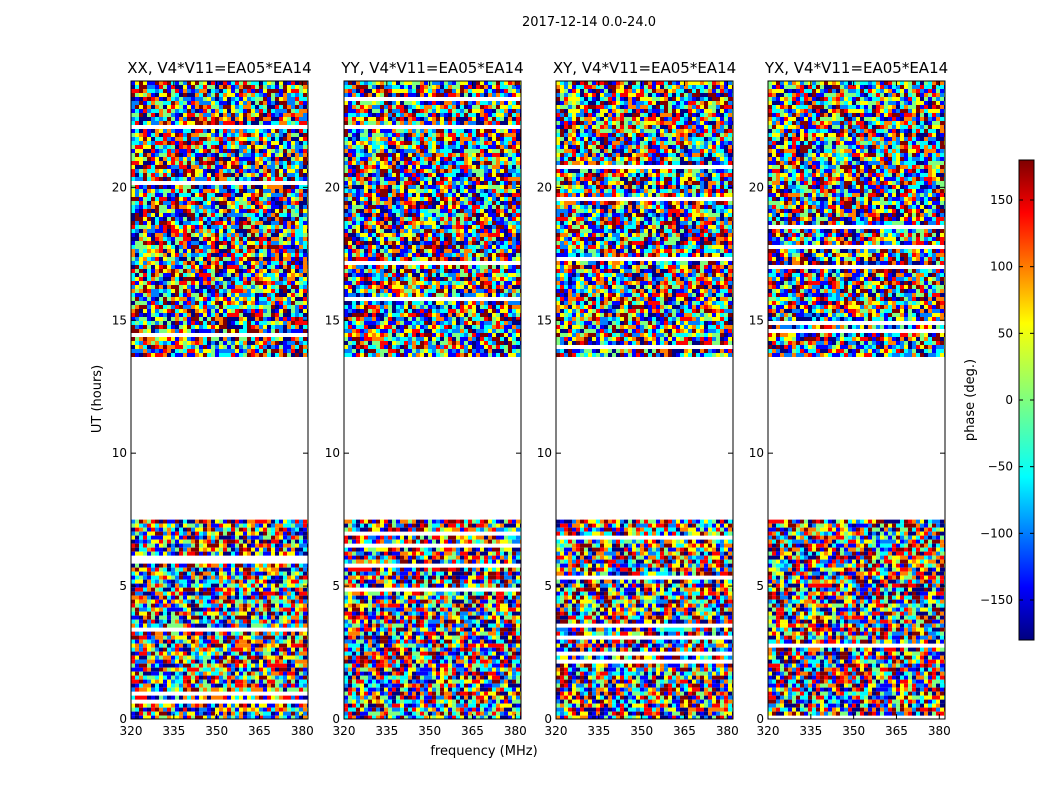 The image size is (1050, 800). What do you see at coordinates (483, 751) in the screenshot?
I see `x-axis-label: frequency (MHz)` at bounding box center [483, 751].